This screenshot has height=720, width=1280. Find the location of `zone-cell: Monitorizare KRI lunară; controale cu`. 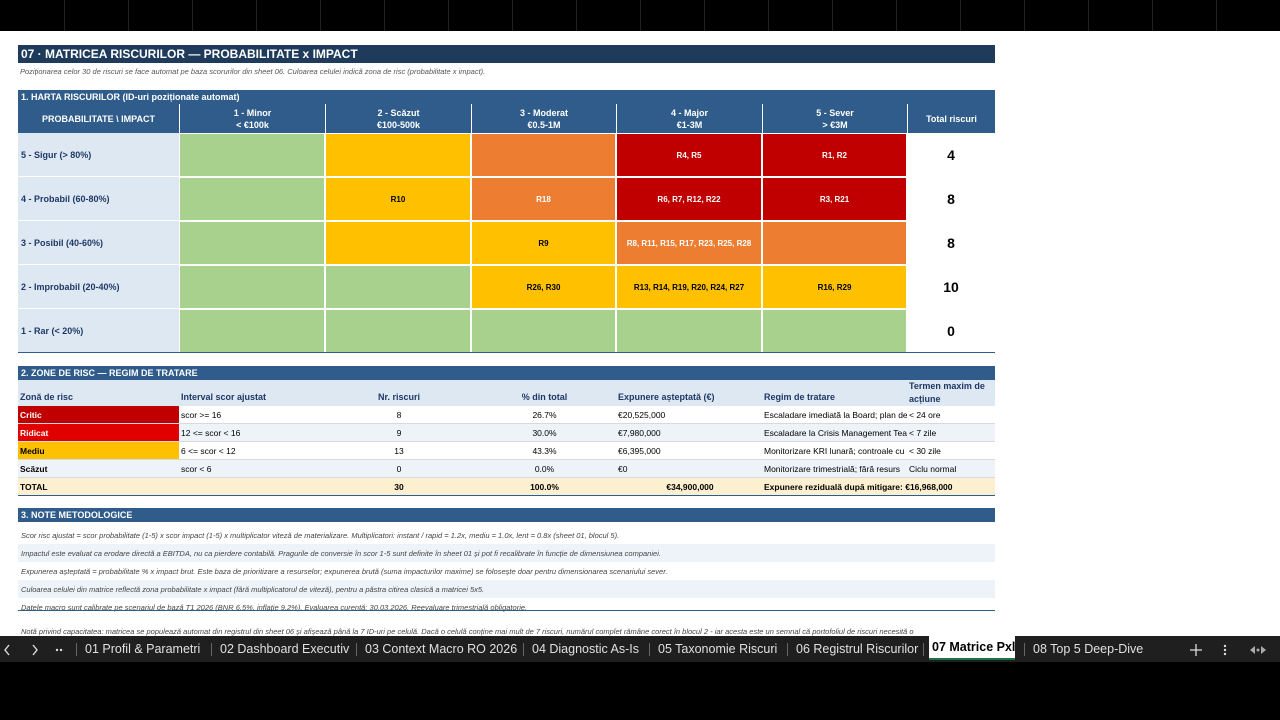

zone-cell: Monitorizare KRI lunară; controale cu is located at coordinates (834, 451).